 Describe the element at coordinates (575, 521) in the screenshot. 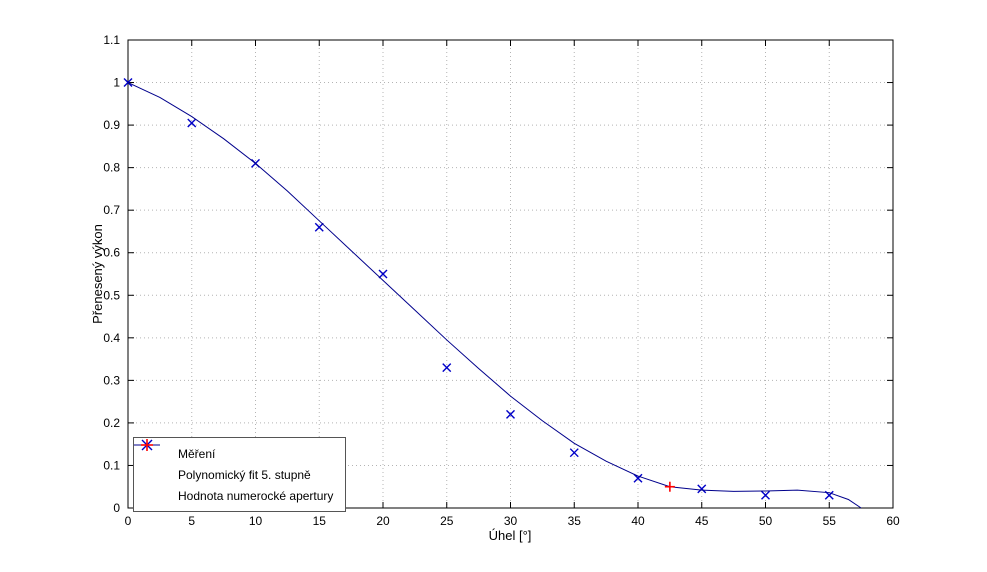

I see `x-tick-label: 35` at that location.